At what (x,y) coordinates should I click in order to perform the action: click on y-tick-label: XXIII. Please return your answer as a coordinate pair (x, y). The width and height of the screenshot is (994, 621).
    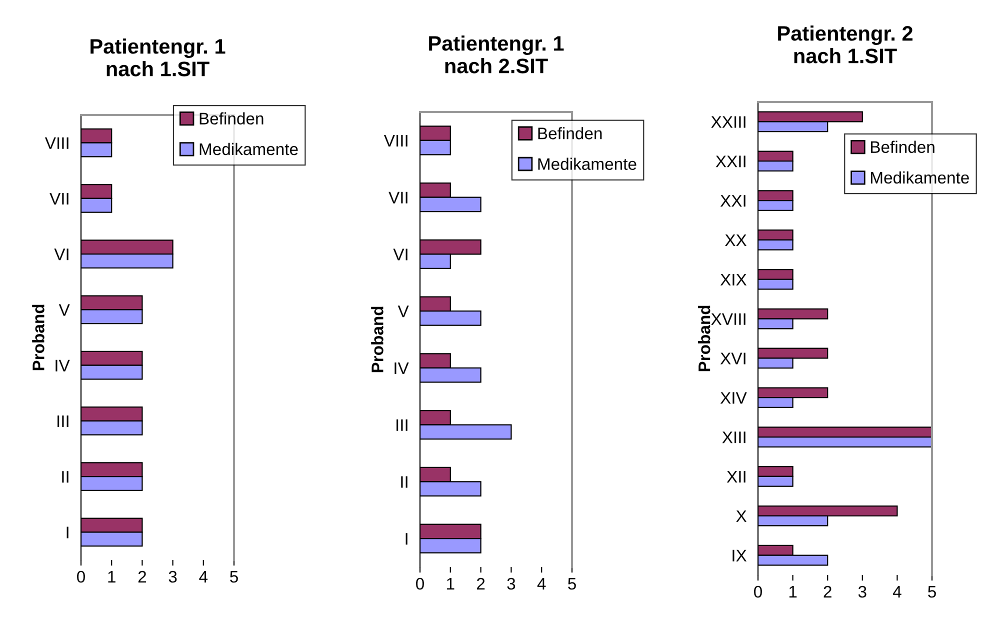
    Looking at the image, I should click on (728, 122).